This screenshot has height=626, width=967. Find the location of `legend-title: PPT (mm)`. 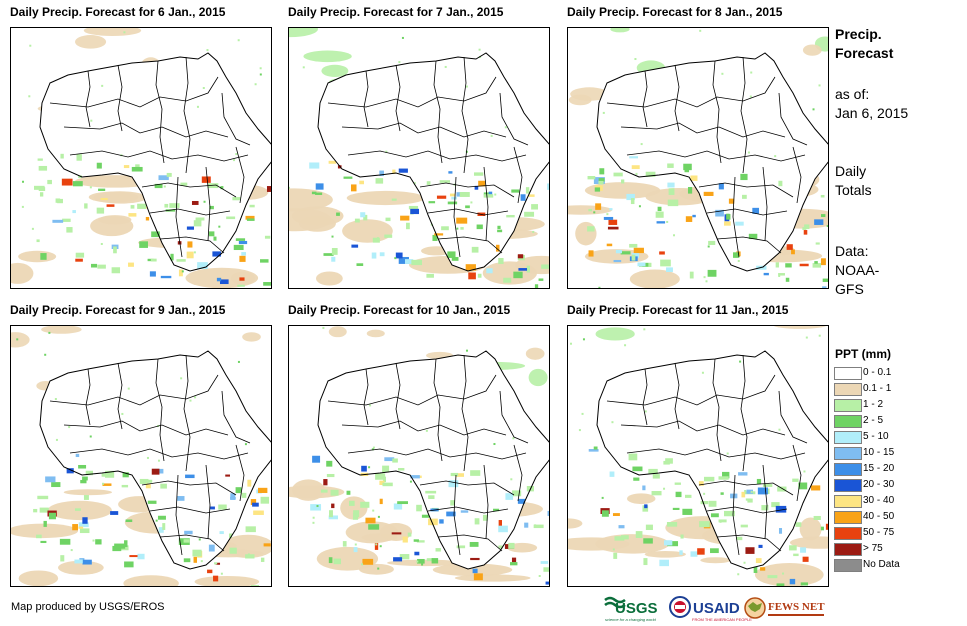

legend-title: PPT (mm) is located at coordinates (863, 354).